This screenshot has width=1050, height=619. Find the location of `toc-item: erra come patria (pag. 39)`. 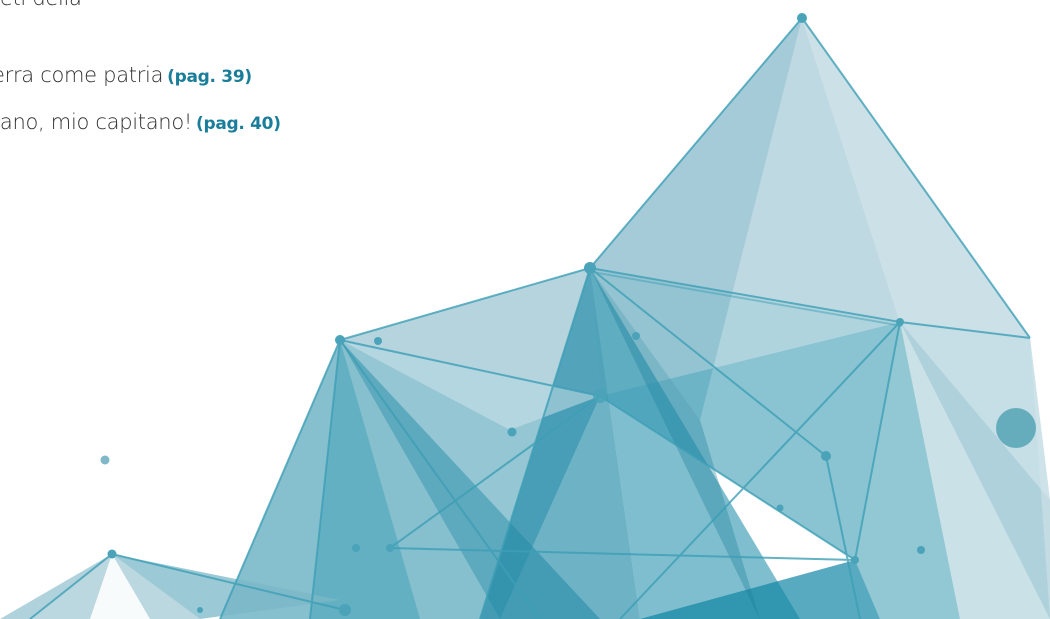

toc-item: erra come patria (pag. 39) is located at coordinates (126, 75).